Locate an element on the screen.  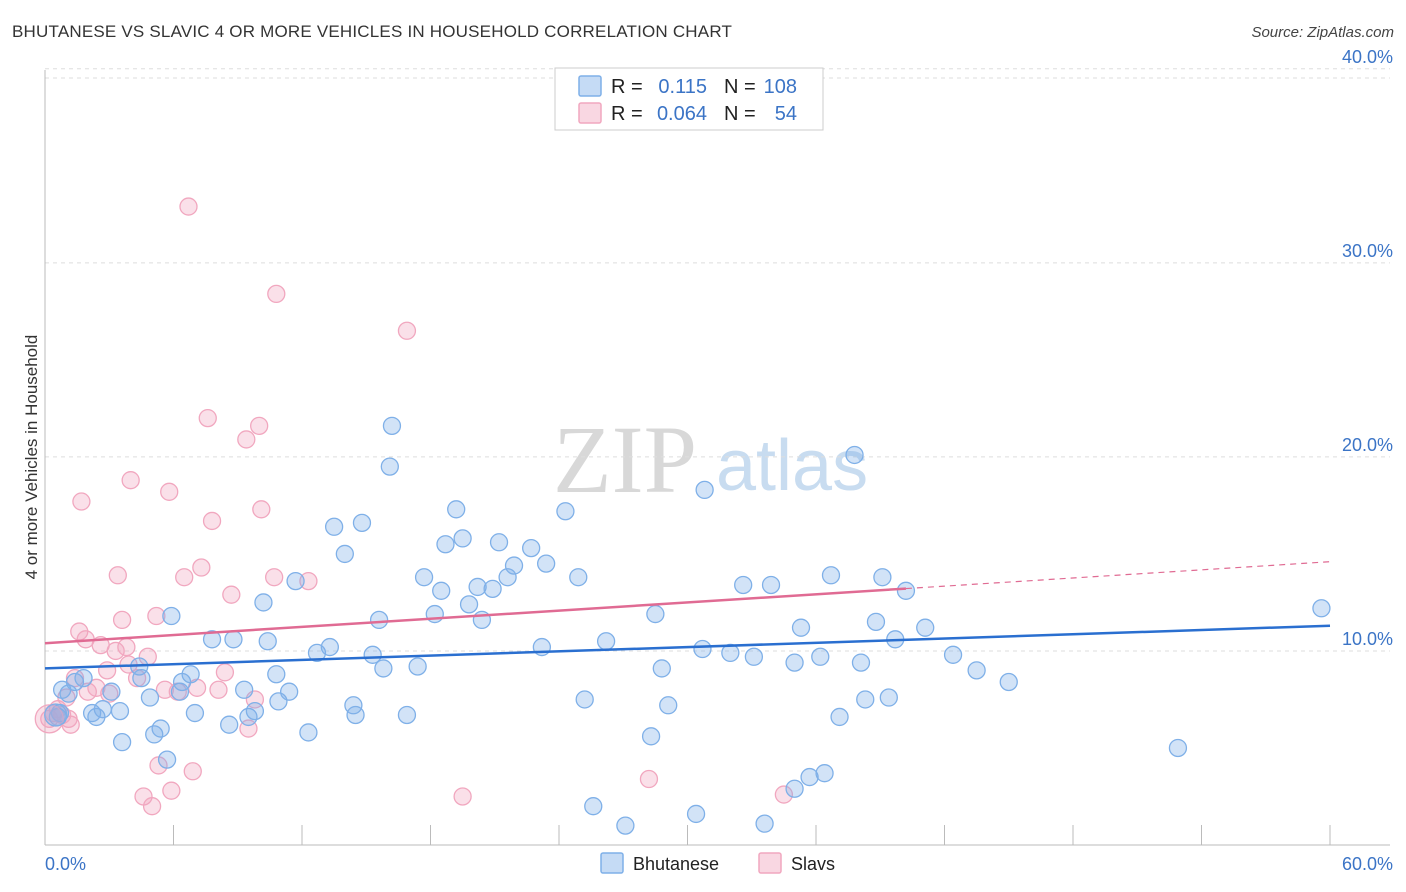
legend-r-value-bhutanese: 0.115 is located at coordinates (682, 87).